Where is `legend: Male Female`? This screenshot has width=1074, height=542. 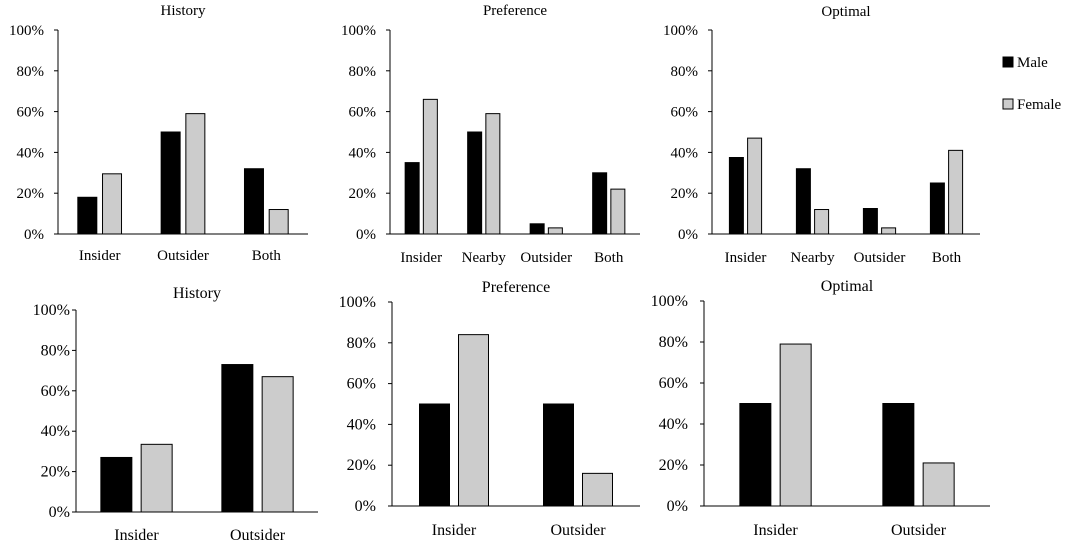 legend: Male Female is located at coordinates (1031, 84).